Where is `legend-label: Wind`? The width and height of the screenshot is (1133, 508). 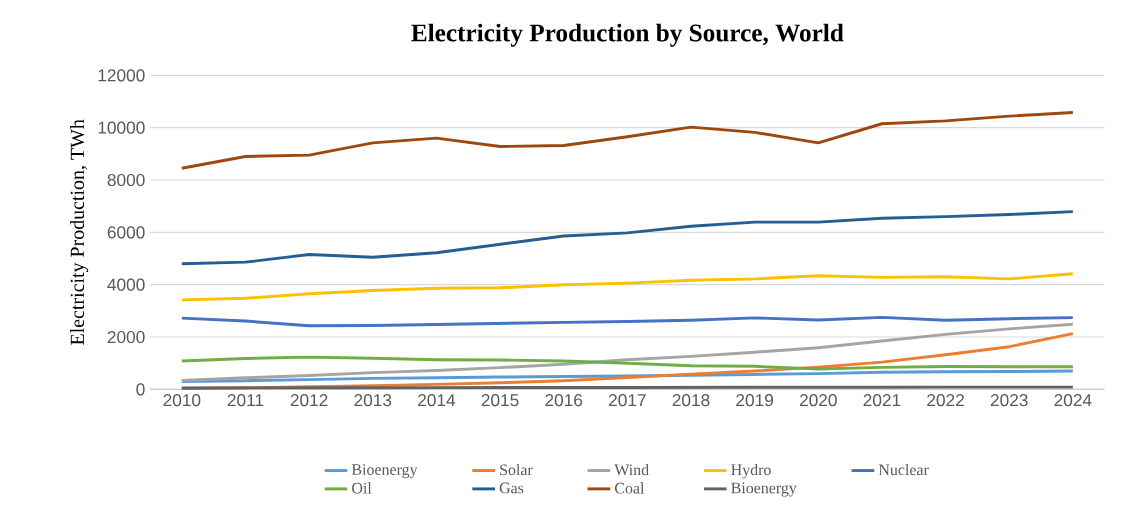 legend-label: Wind is located at coordinates (631, 469).